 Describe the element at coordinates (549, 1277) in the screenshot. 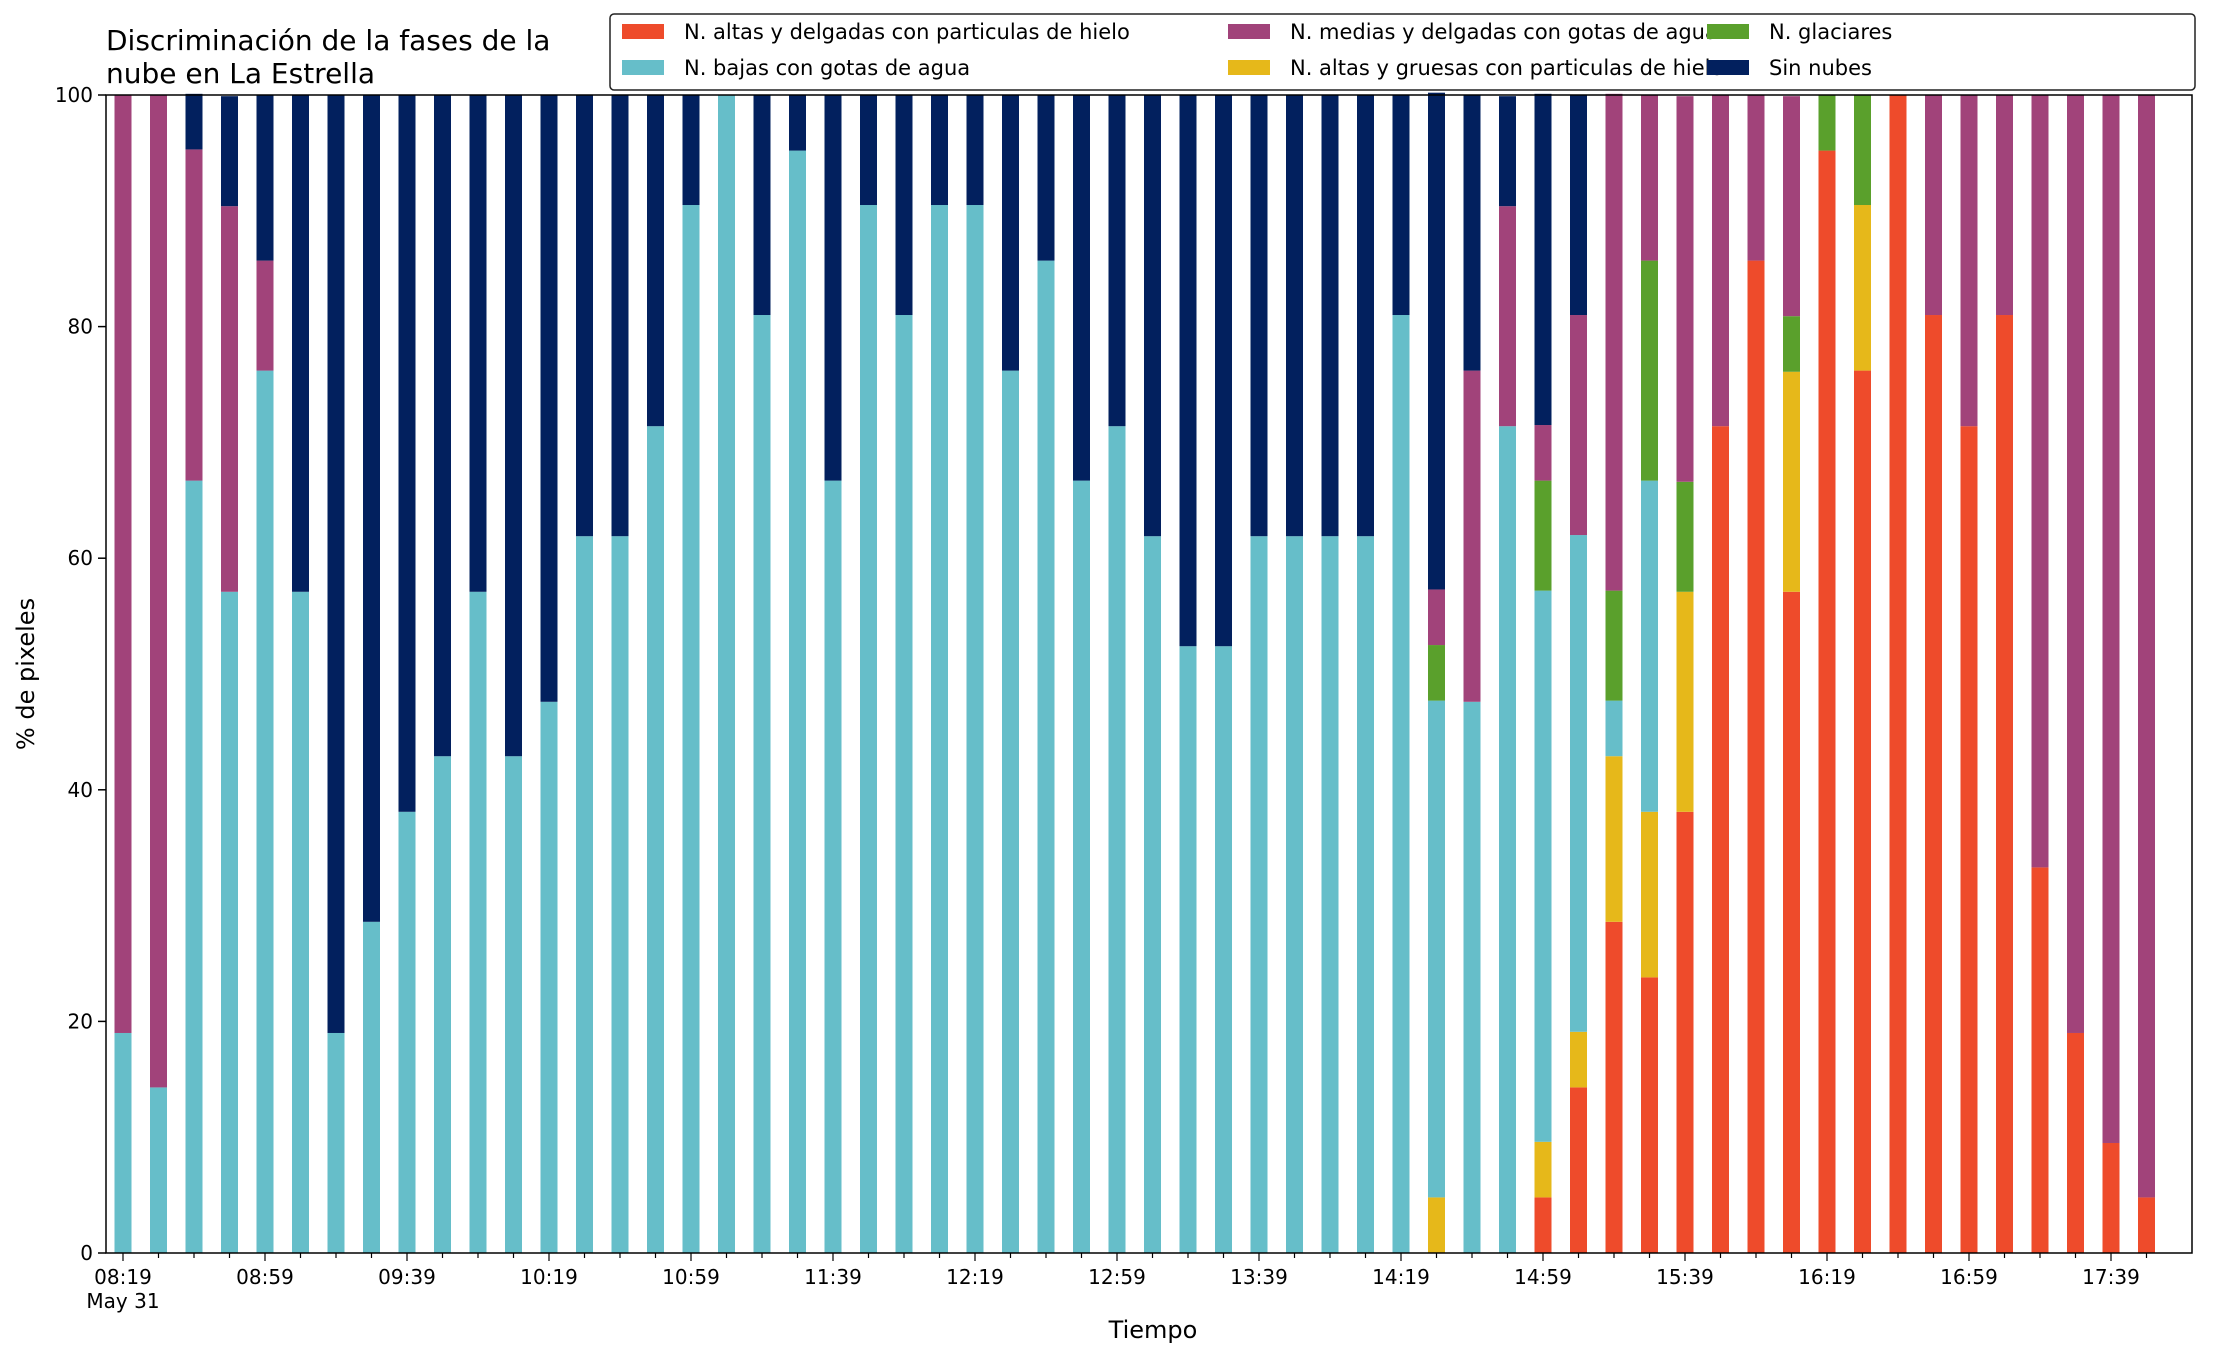

I see `x-tick-label-3: 10:19` at that location.